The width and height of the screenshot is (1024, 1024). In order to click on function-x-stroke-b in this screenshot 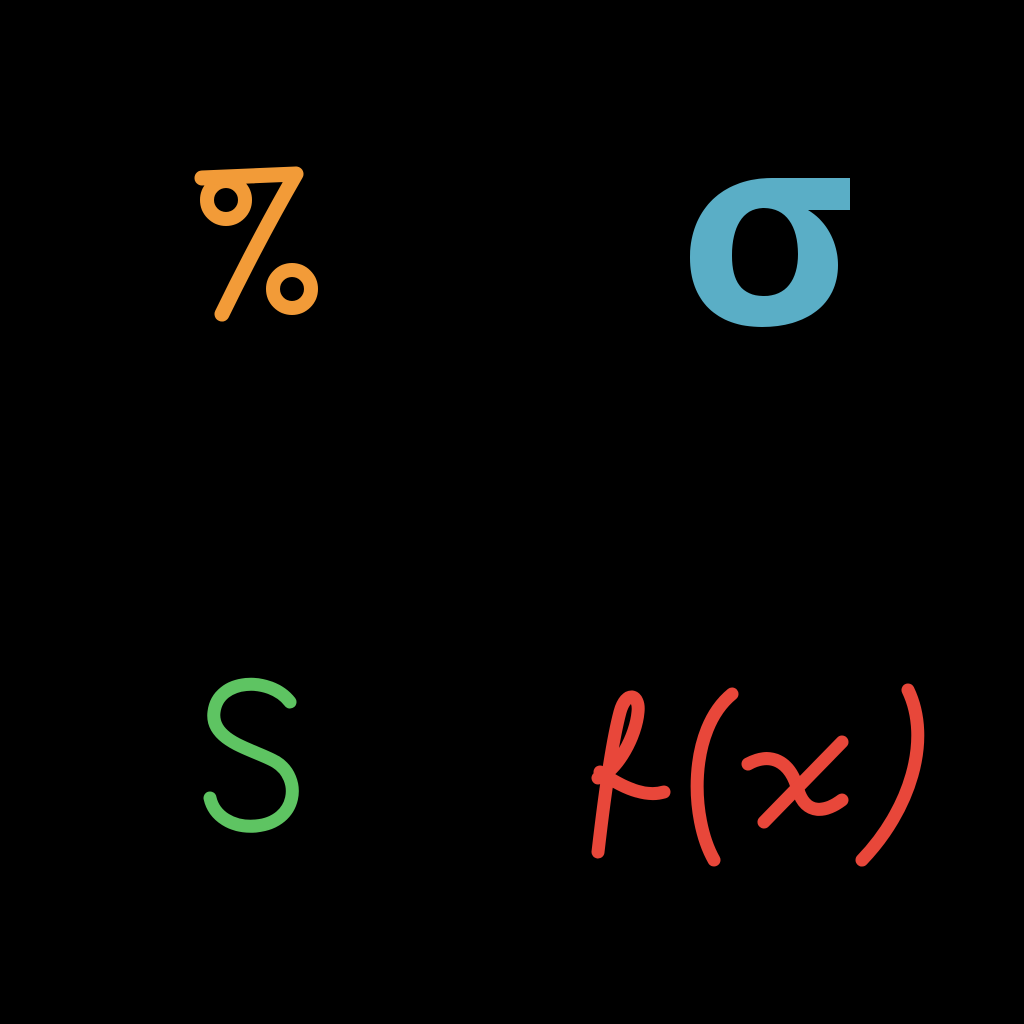, I will do `click(803, 782)`.